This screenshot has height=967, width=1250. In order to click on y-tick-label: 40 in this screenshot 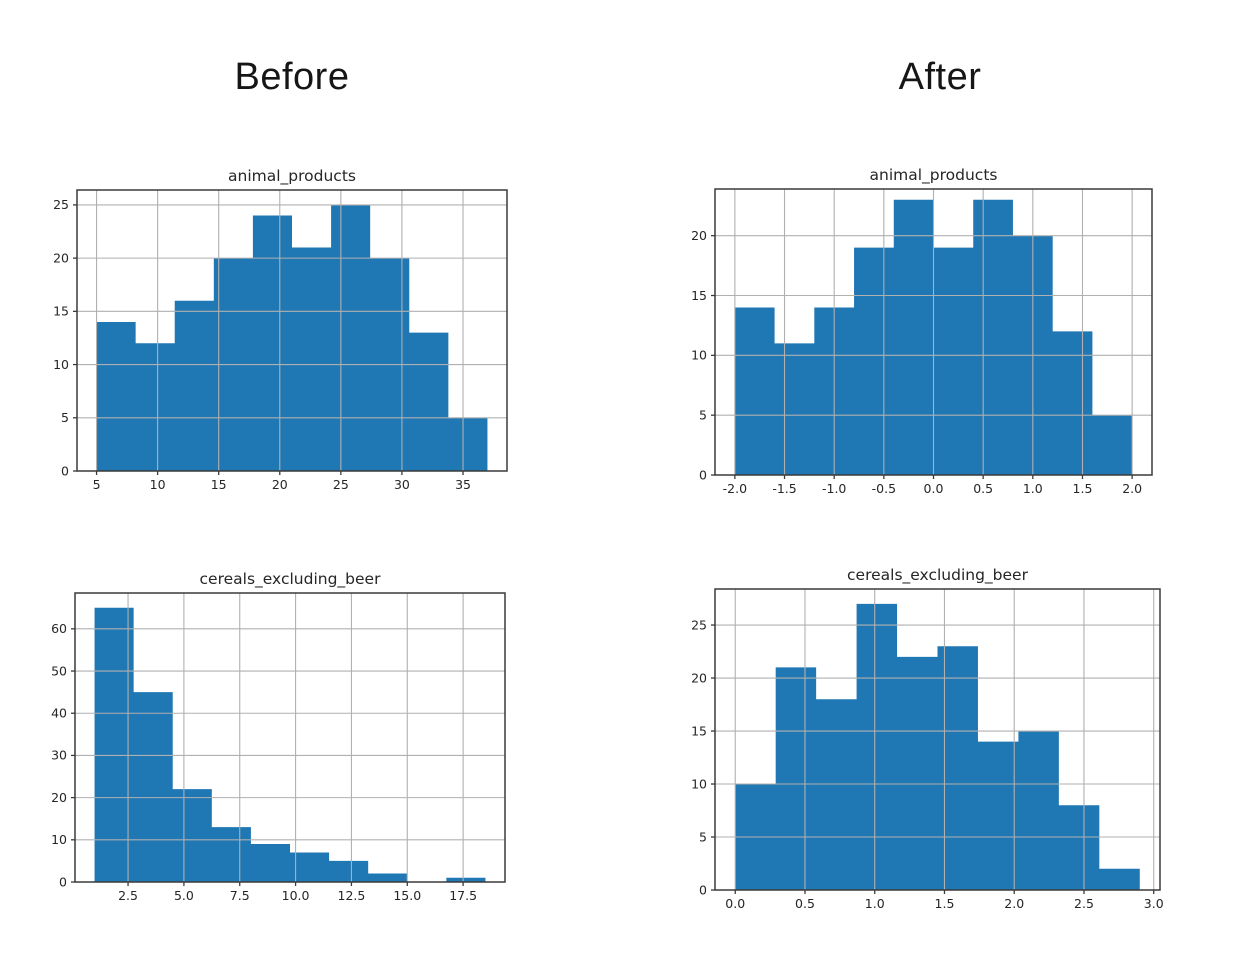, I will do `click(59, 713)`.